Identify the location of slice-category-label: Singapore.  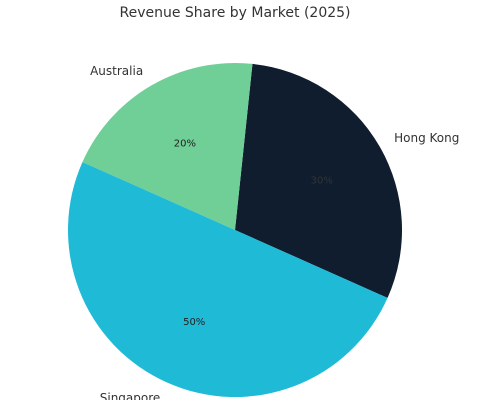
(130, 395).